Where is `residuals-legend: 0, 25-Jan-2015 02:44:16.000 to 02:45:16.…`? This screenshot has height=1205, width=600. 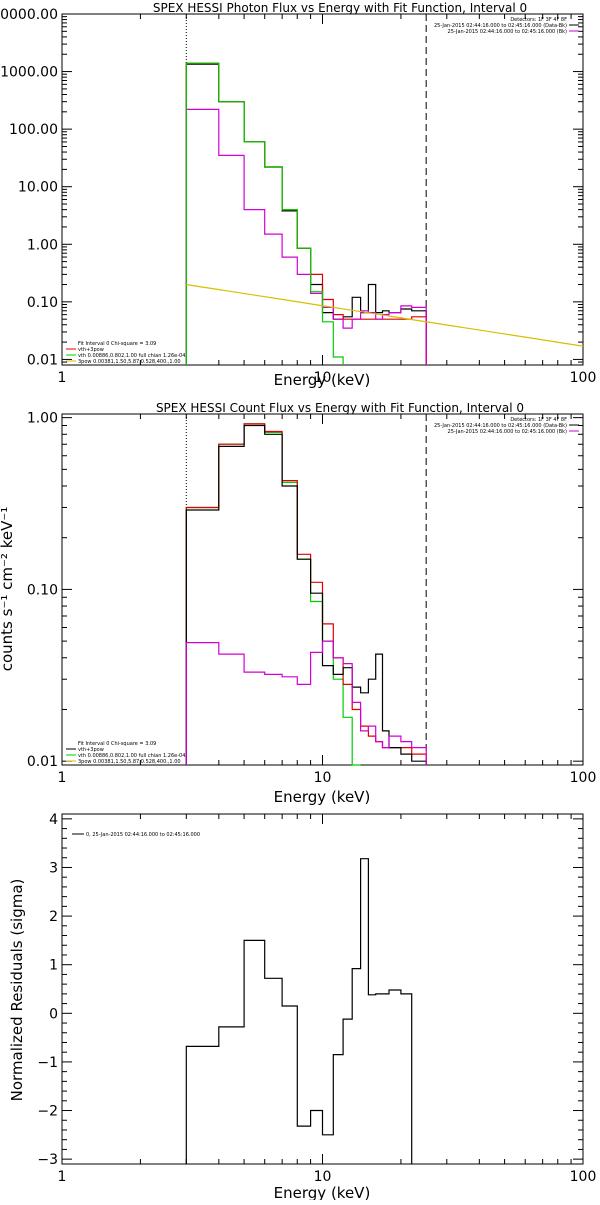 residuals-legend: 0, 25-Jan-2015 02:44:16.000 to 02:45:16.… is located at coordinates (136, 835).